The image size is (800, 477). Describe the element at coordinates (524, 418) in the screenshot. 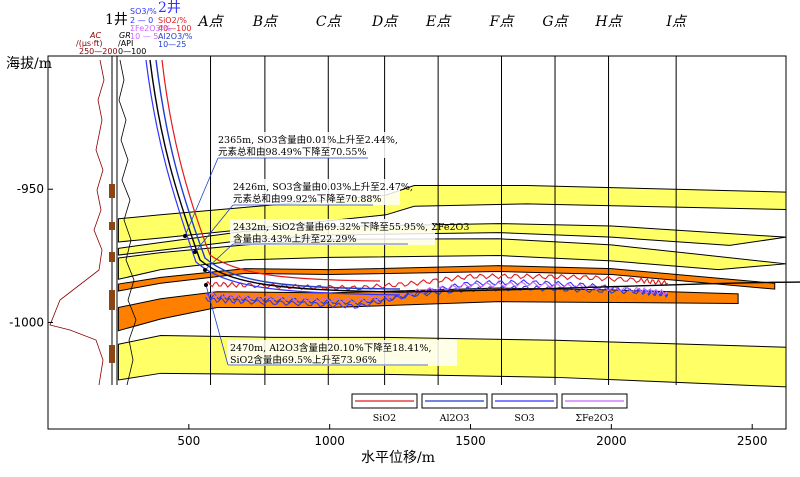

I see `legend-label-3: SO3` at that location.